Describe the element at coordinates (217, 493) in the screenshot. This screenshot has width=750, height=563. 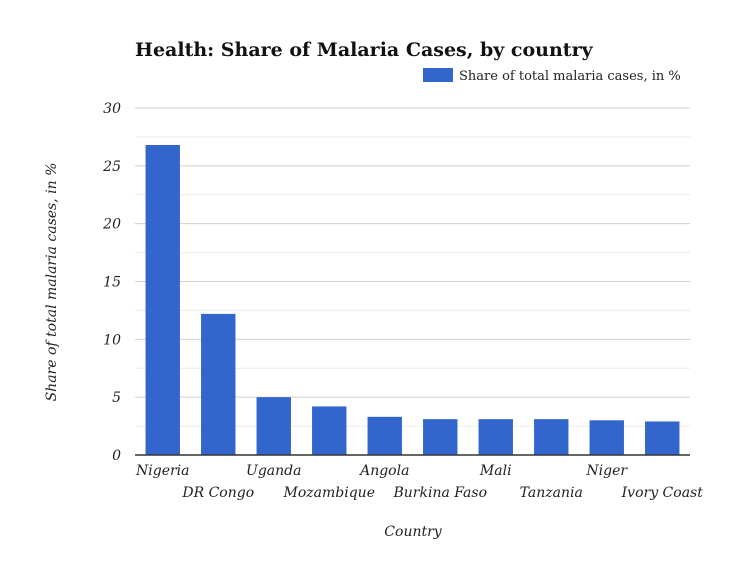
I see `x-tick-label: DR Congo` at that location.